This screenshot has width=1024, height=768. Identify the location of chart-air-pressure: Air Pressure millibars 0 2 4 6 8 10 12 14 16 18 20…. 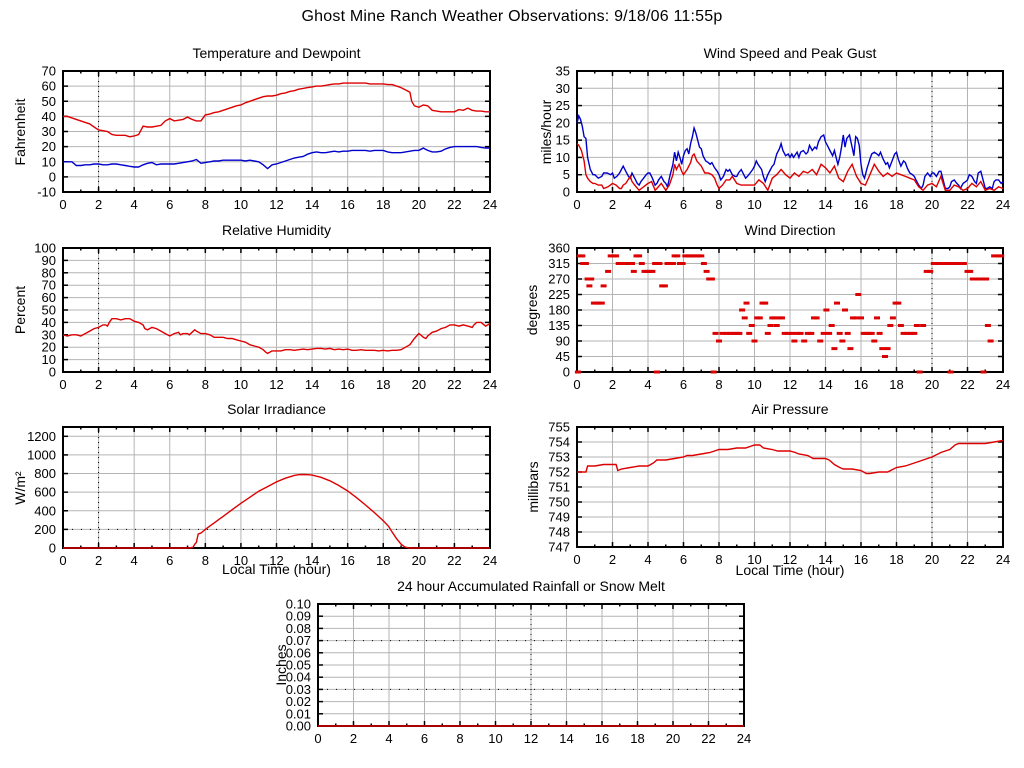
(767, 489).